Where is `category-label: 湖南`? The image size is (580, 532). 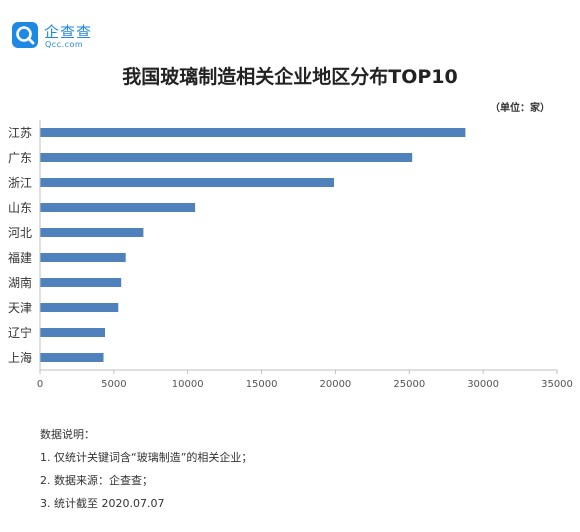
category-label: 湖南 is located at coordinates (20, 282).